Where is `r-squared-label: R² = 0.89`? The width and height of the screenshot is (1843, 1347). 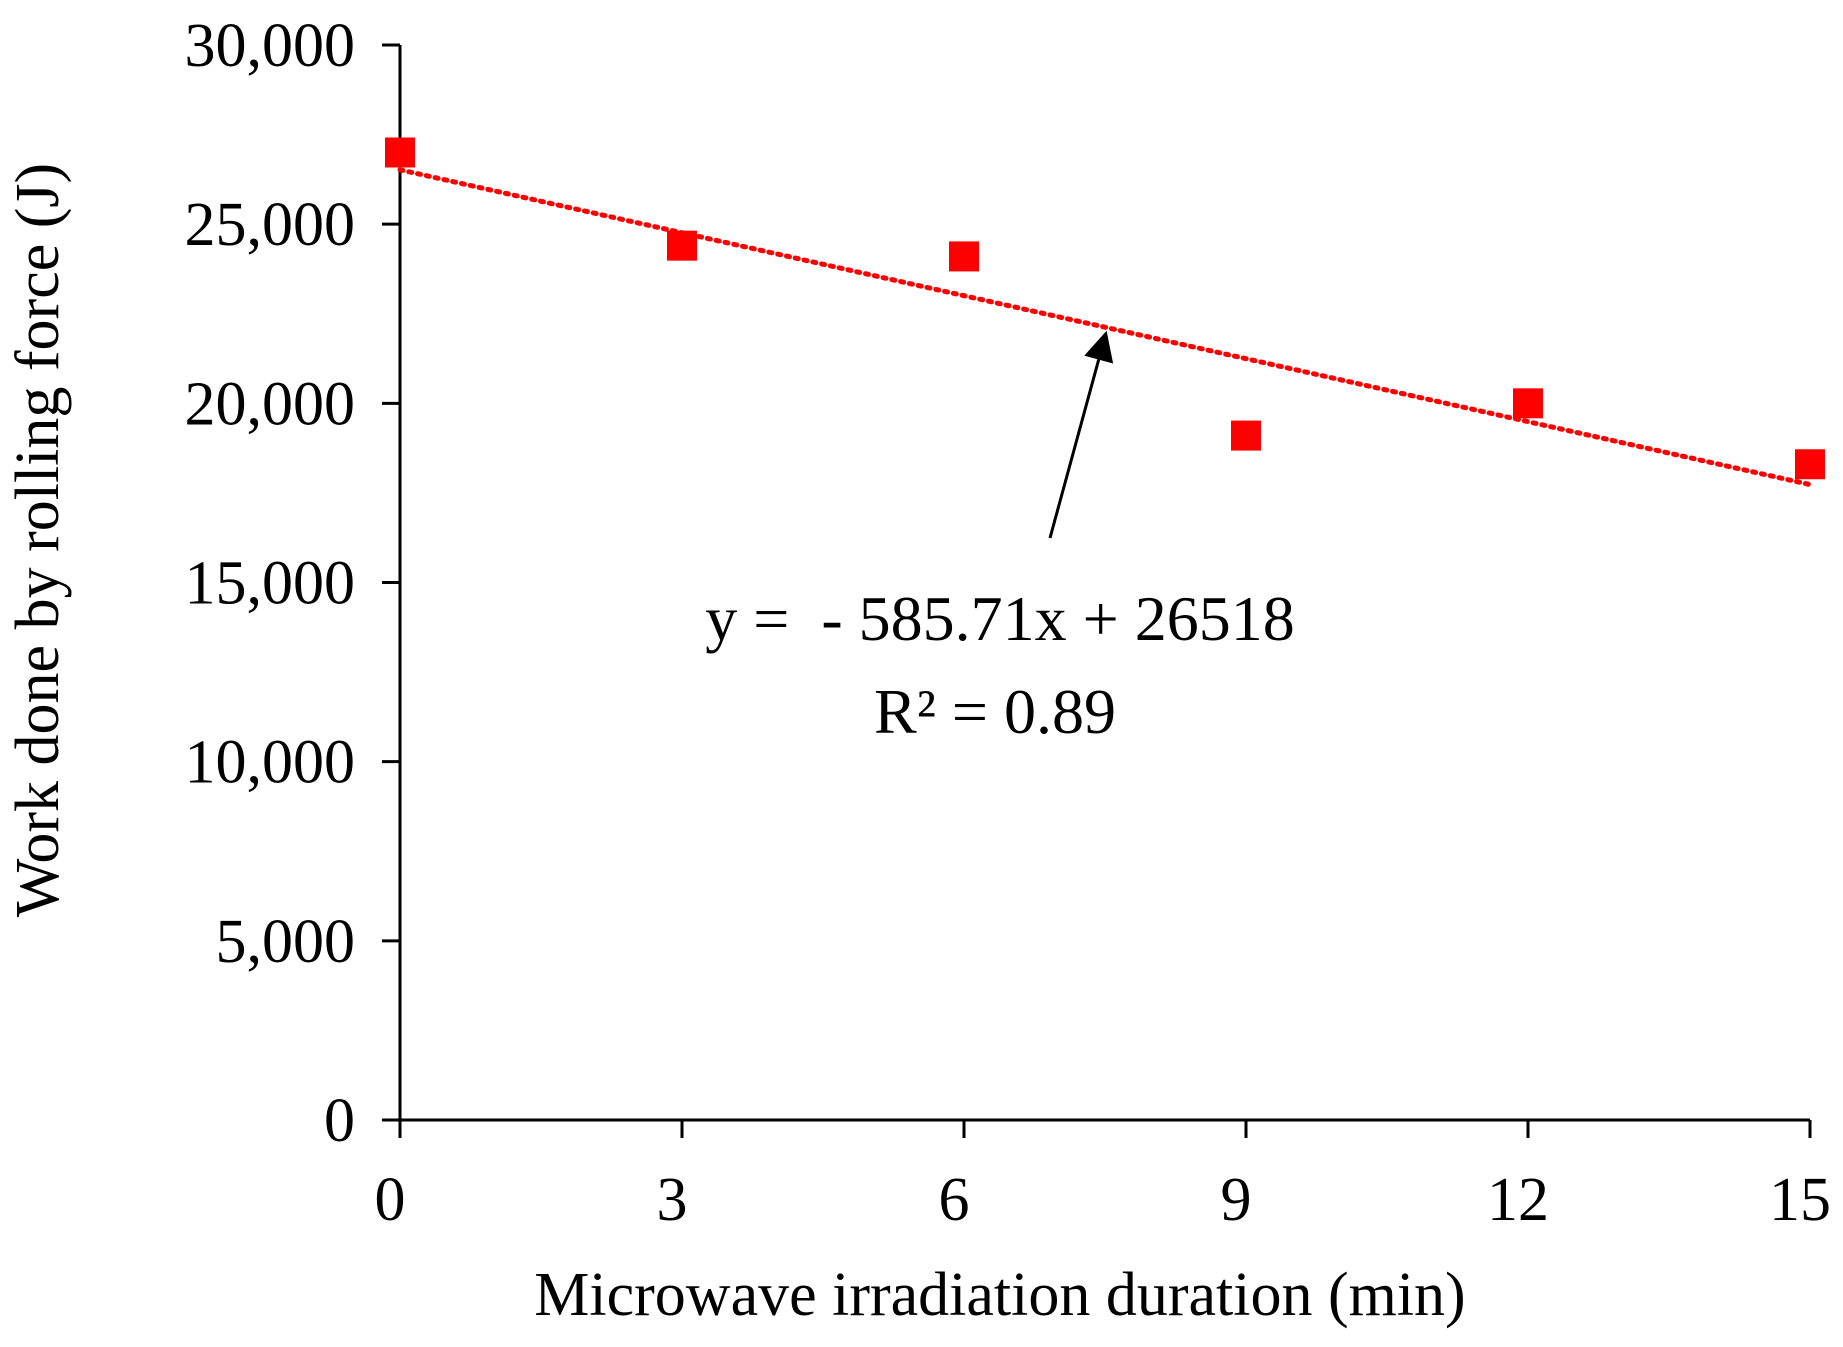
r-squared-label: R² = 0.89 is located at coordinates (995, 711).